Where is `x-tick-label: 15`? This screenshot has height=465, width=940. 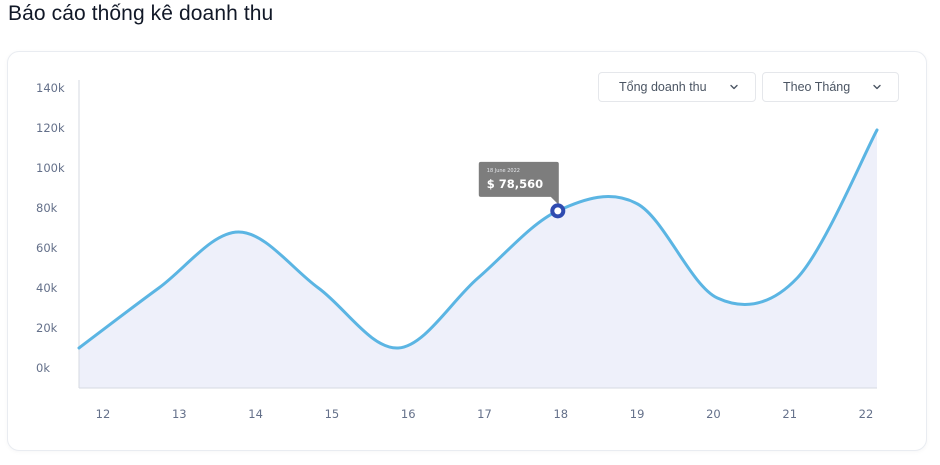
x-tick-label: 15 is located at coordinates (332, 414).